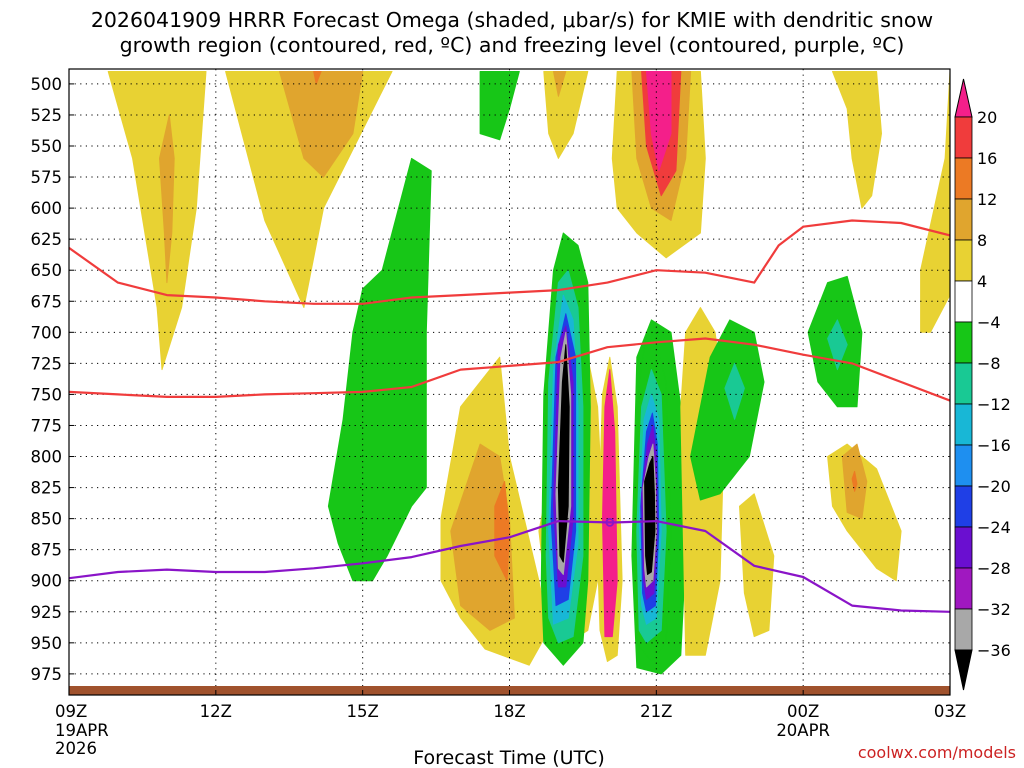 This screenshot has width=1024, height=768. I want to click on y-tick-label: 675, so click(47, 301).